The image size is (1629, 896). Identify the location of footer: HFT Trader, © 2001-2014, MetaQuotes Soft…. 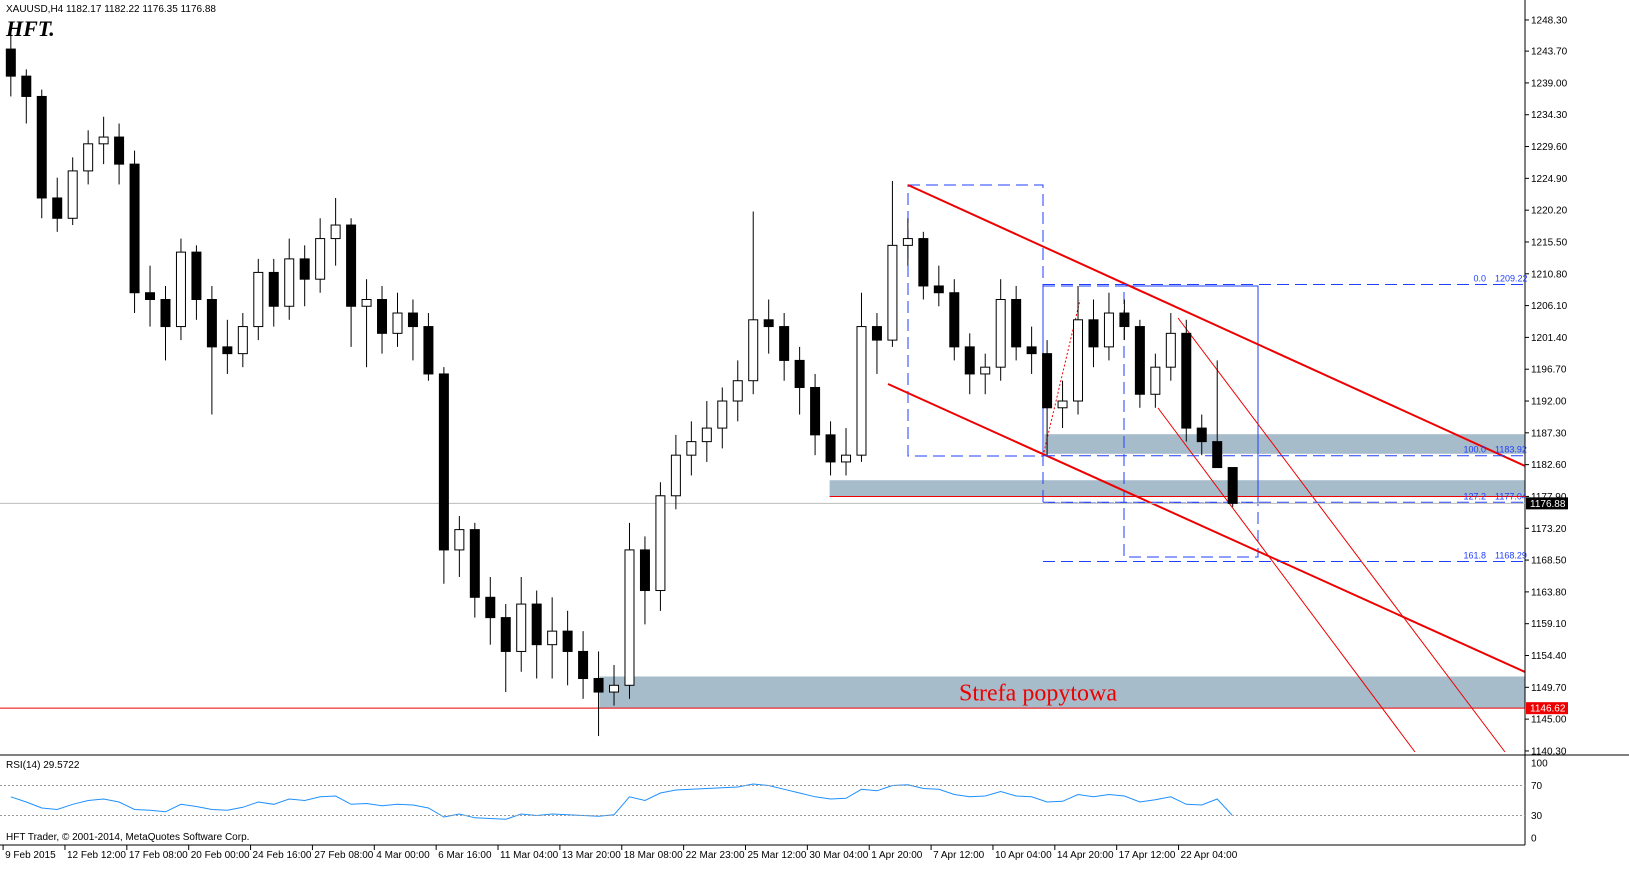
(127, 837).